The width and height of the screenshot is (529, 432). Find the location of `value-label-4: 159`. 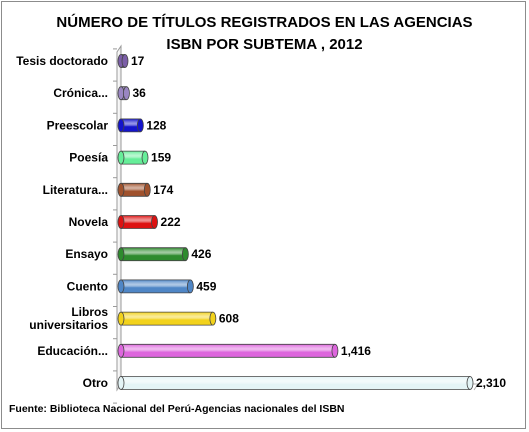

value-label-4: 159 is located at coordinates (161, 158).